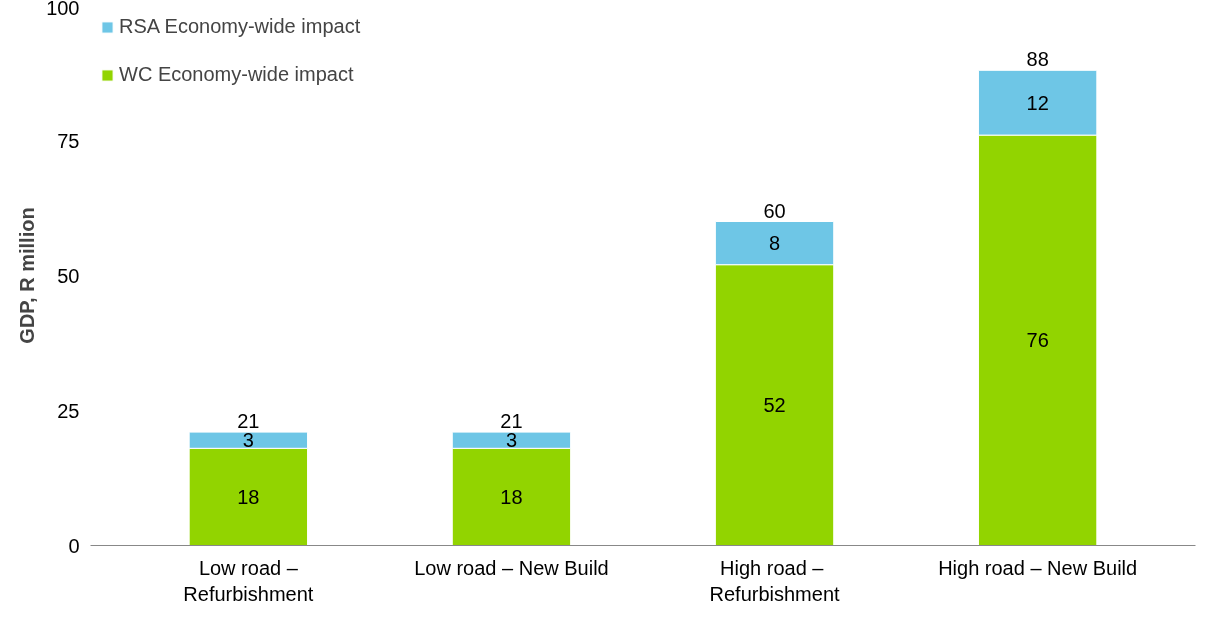 The width and height of the screenshot is (1212, 626). I want to click on y-tick-label: 25, so click(68, 410).